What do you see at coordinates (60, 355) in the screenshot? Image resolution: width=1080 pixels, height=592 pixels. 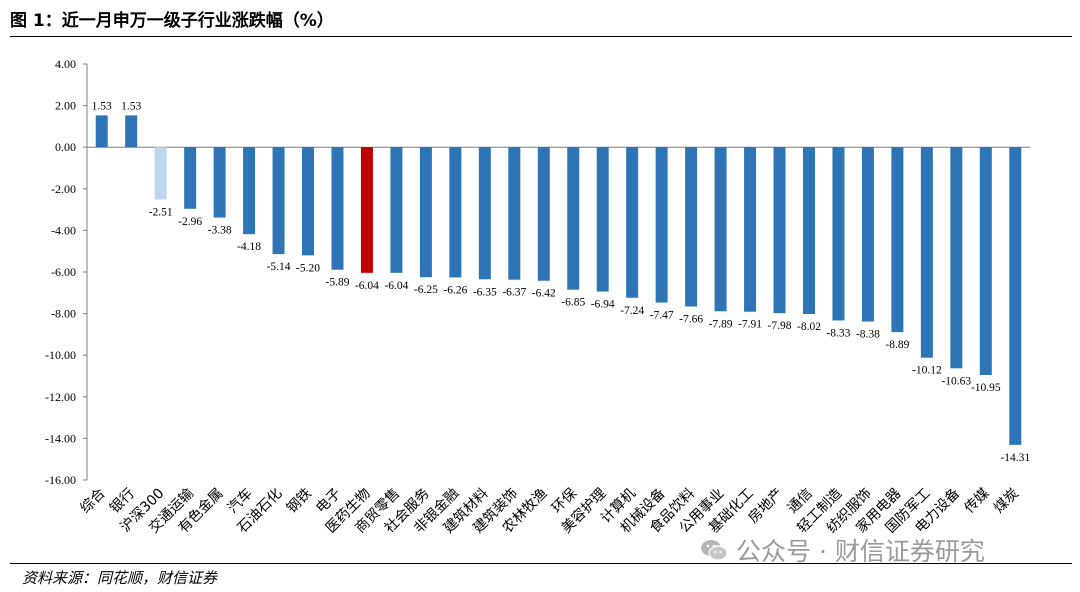 I see `y-tick-label: -10.00` at bounding box center [60, 355].